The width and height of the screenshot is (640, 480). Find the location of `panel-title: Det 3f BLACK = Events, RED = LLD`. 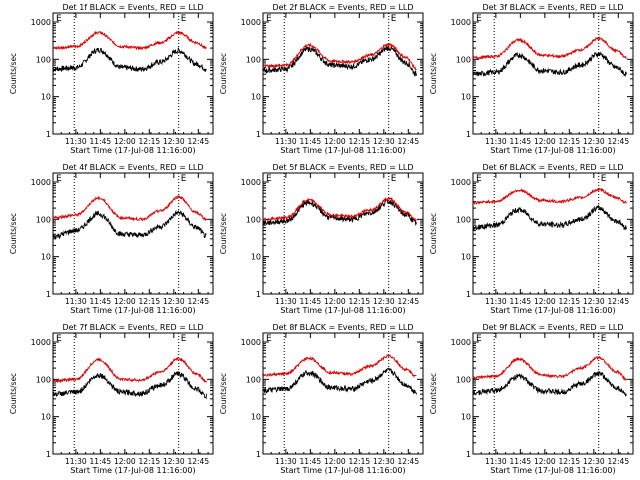

panel-title: Det 3f BLACK = Events, RED = LLD is located at coordinates (552, 7).